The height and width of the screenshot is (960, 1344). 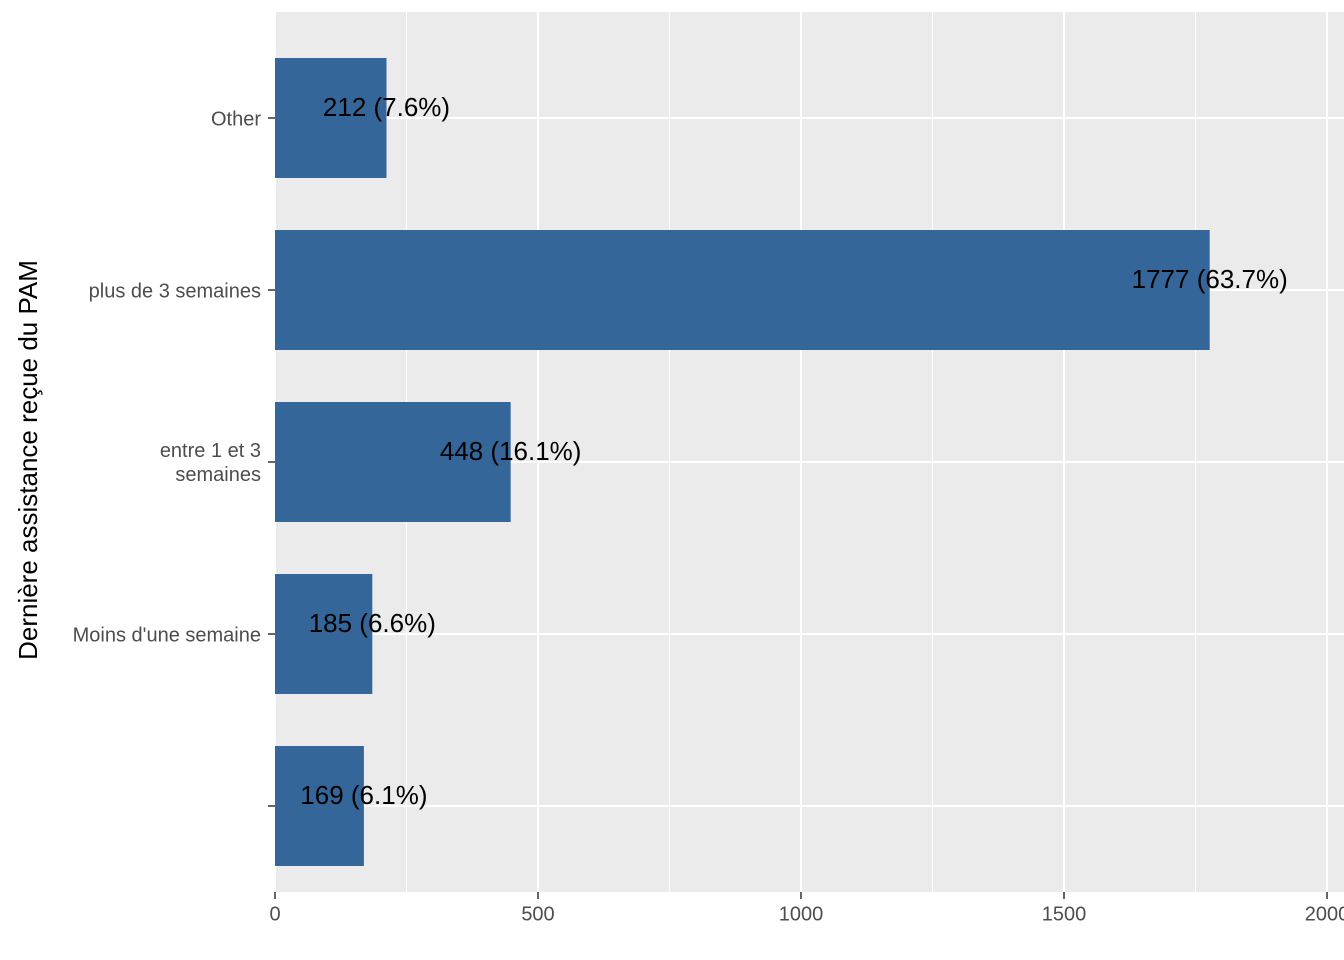 What do you see at coordinates (236, 119) in the screenshot?
I see `y-tick-label: Other` at bounding box center [236, 119].